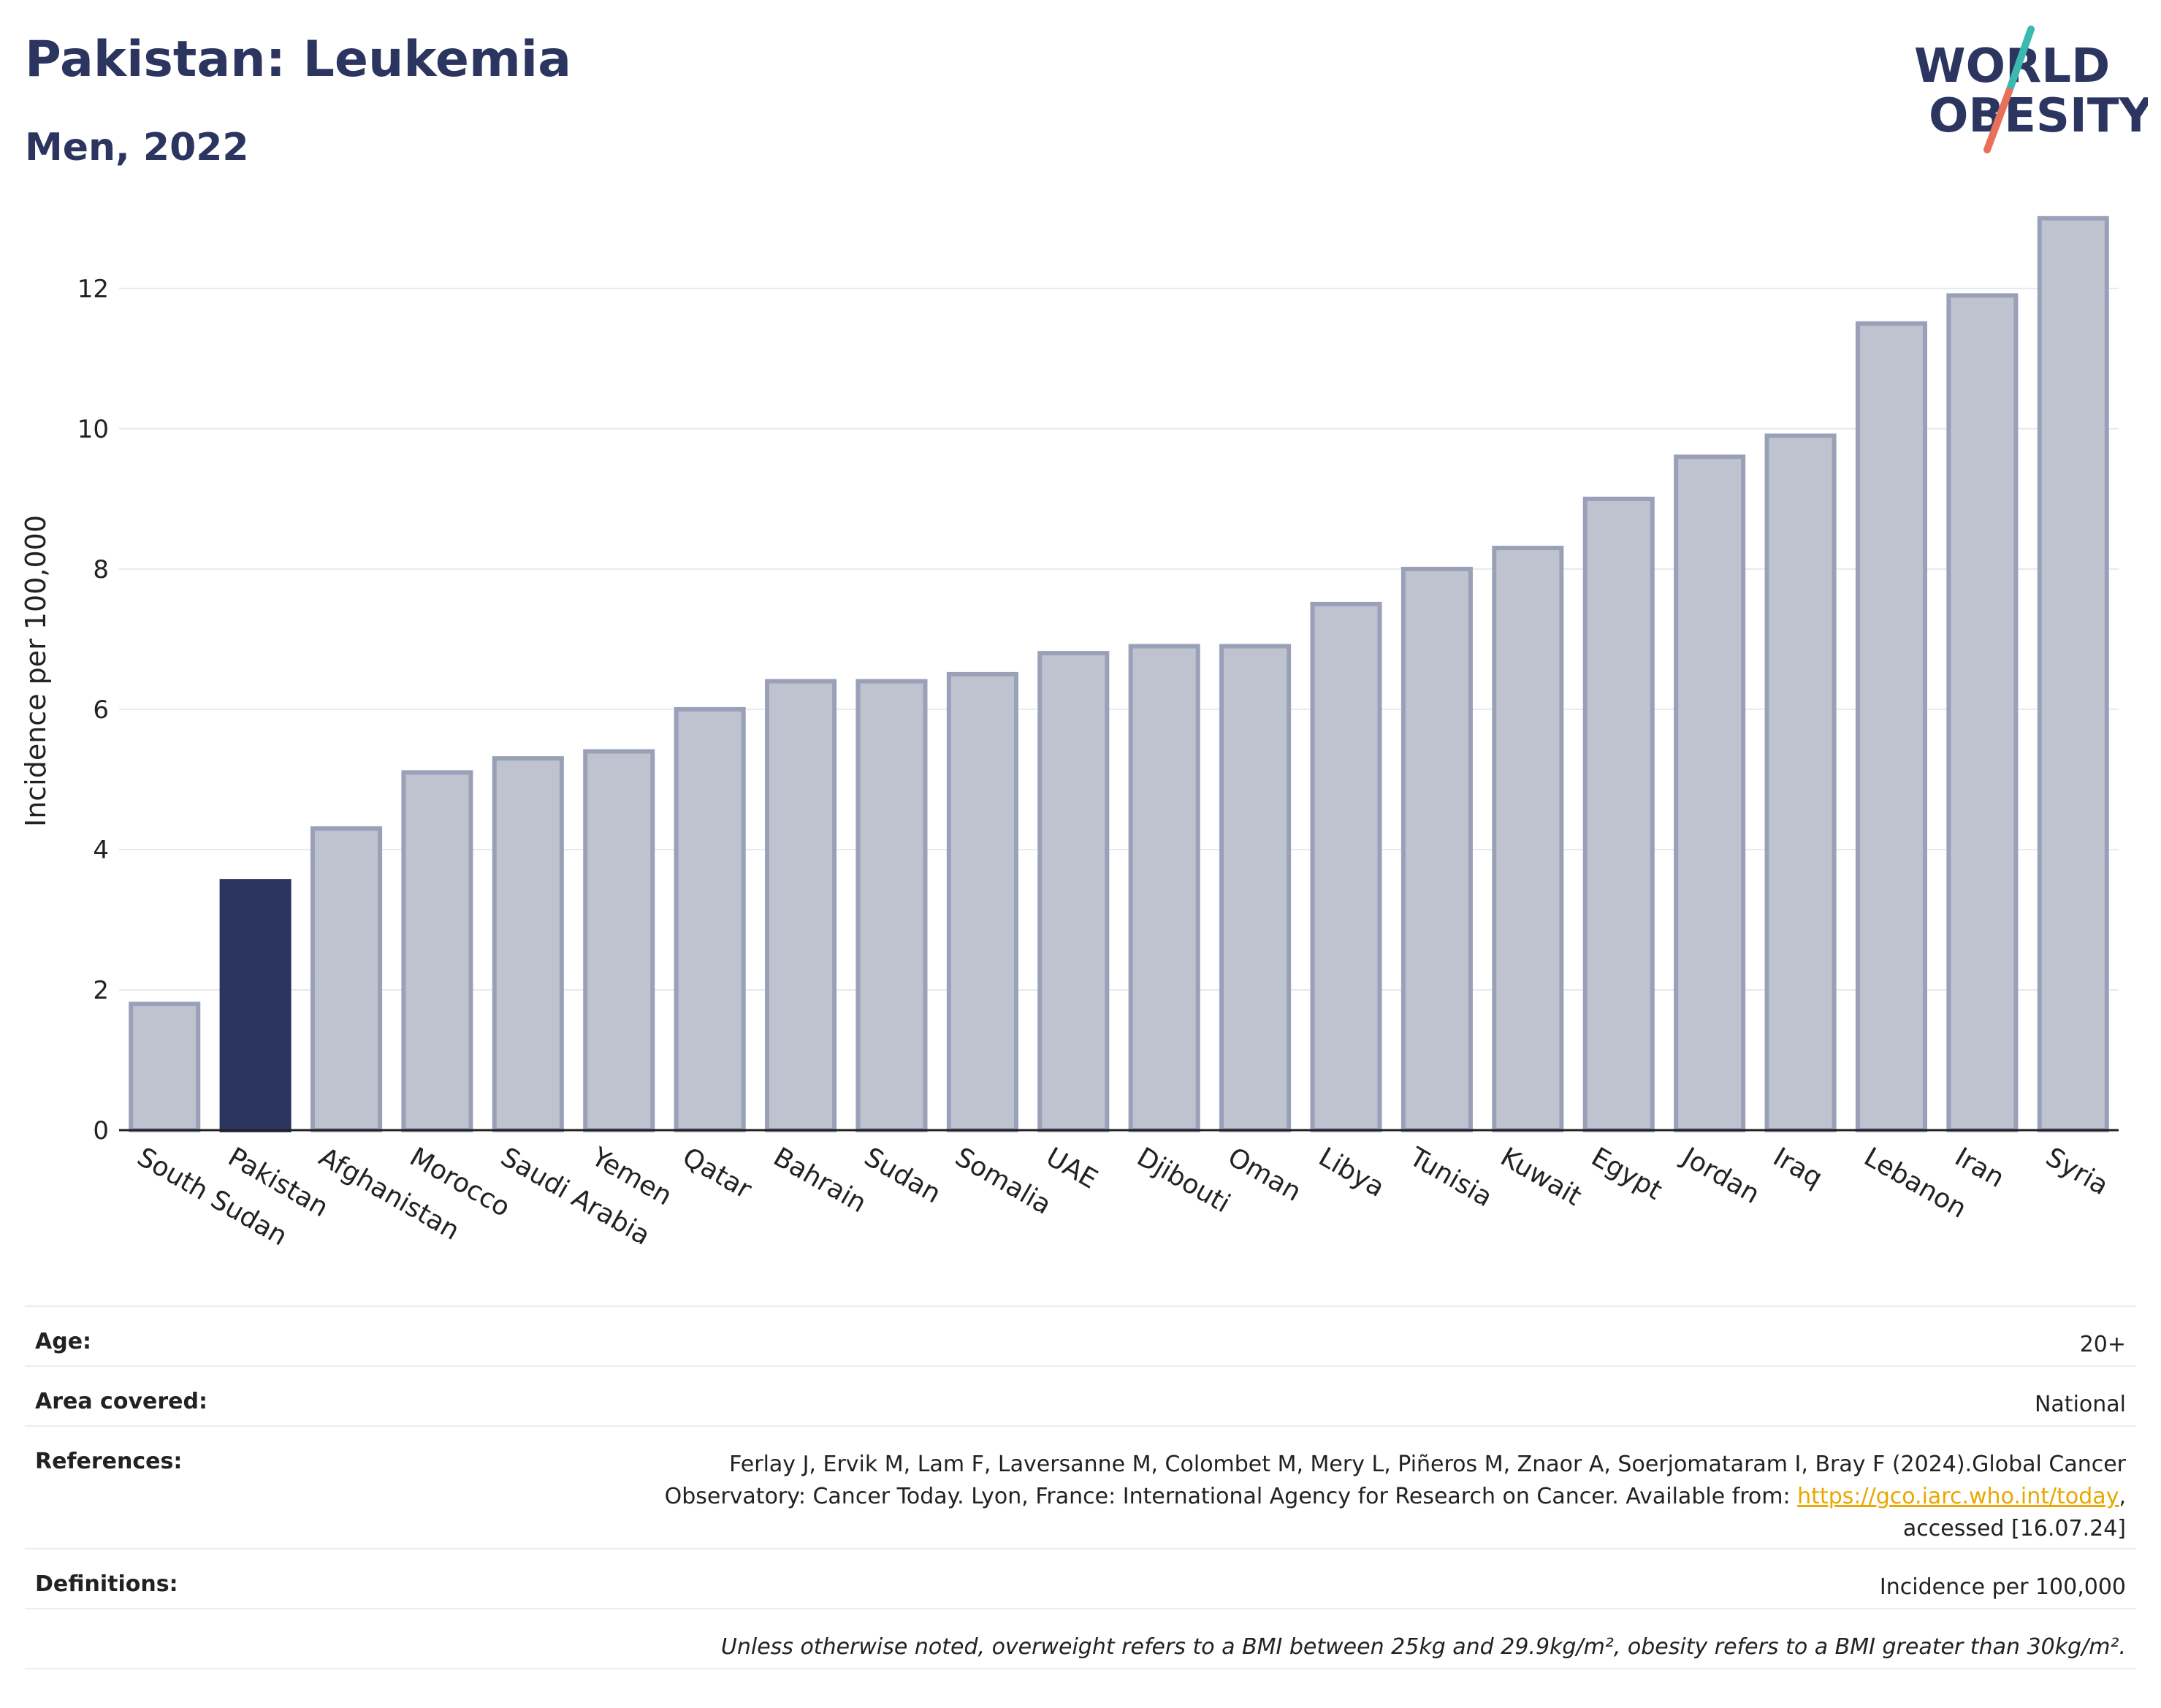 The height and width of the screenshot is (1708, 2161). What do you see at coordinates (137, 147) in the screenshot?
I see `page-subtitle: Men, 2022` at bounding box center [137, 147].